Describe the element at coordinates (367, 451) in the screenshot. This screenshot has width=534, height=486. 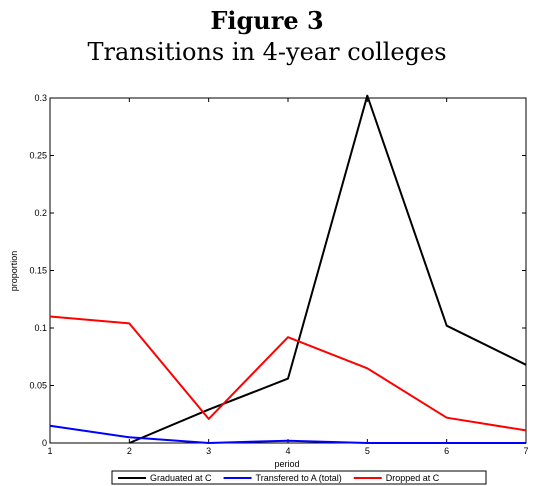
I see `x-tick-label: 5` at that location.